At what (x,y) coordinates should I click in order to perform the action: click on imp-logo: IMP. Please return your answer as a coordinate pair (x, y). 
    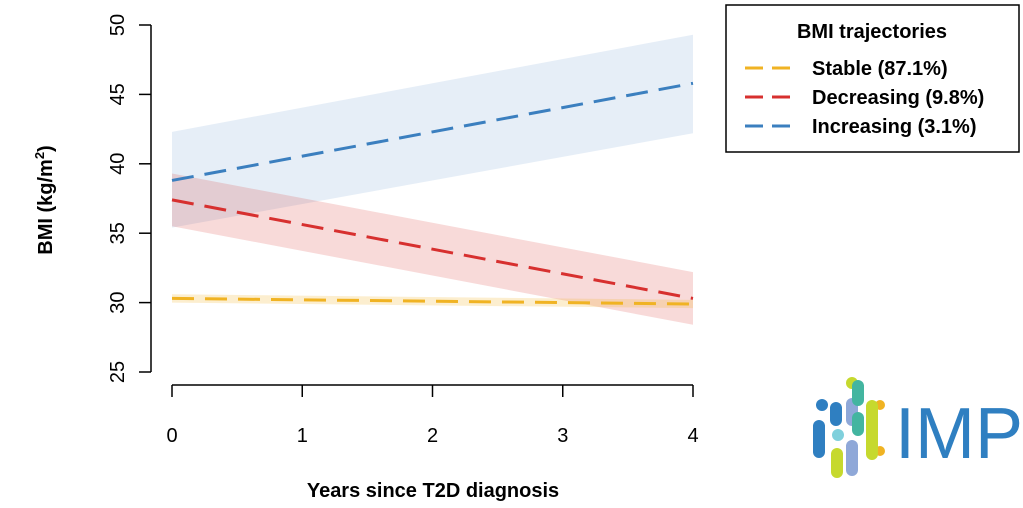
    Looking at the image, I should click on (918, 427).